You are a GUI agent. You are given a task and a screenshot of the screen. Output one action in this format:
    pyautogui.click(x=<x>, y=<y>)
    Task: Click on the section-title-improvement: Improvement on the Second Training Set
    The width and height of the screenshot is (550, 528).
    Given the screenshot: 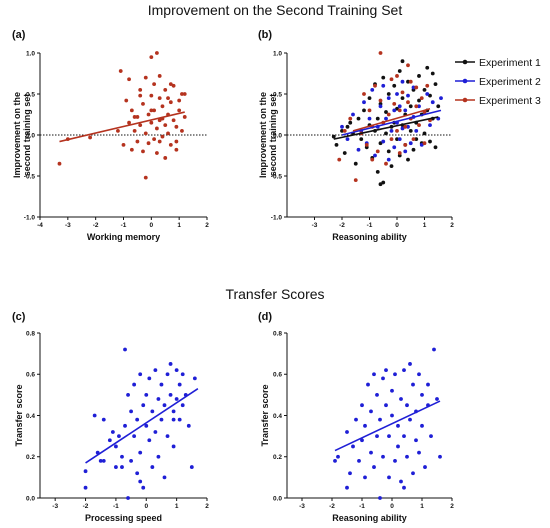 What is the action you would take?
    pyautogui.click(x=275, y=10)
    